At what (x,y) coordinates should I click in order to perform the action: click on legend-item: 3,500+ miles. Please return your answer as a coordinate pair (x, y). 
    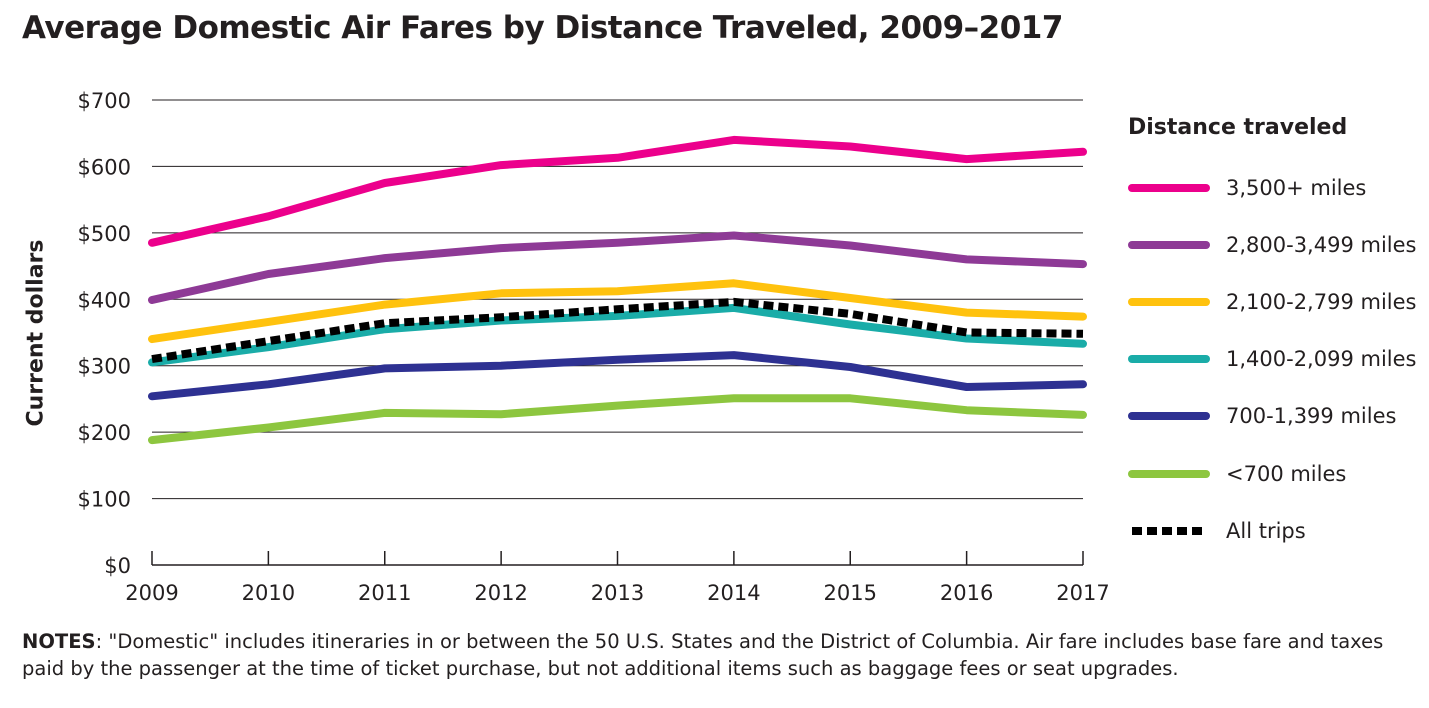
    Looking at the image, I should click on (1275, 187).